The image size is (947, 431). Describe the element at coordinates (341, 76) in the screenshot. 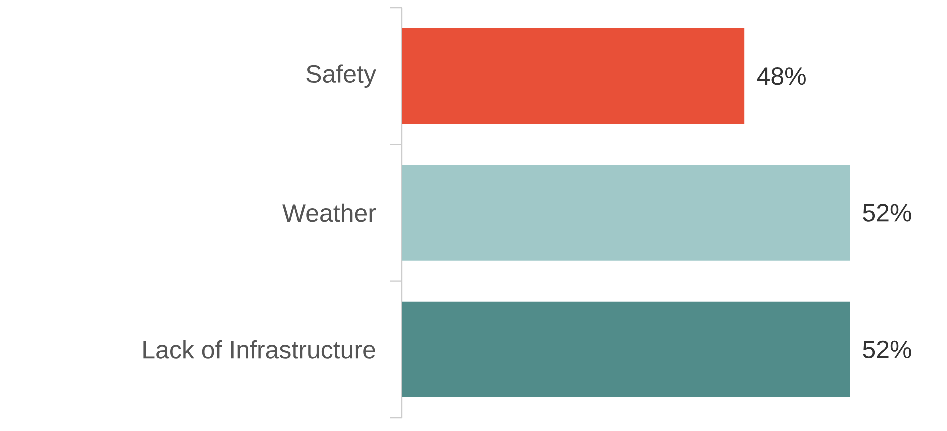

I see `y-tick-label: Safety` at that location.